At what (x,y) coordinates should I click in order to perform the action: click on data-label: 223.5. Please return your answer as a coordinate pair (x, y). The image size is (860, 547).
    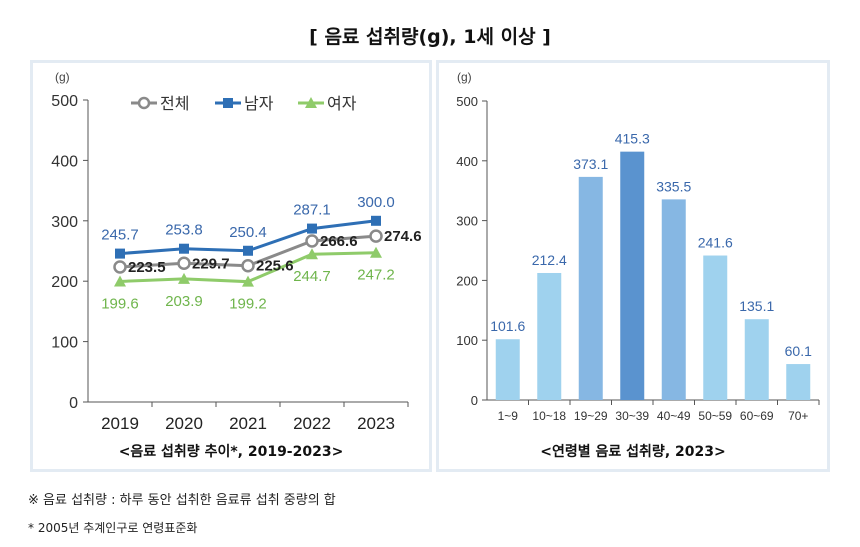
    Looking at the image, I should click on (147, 267).